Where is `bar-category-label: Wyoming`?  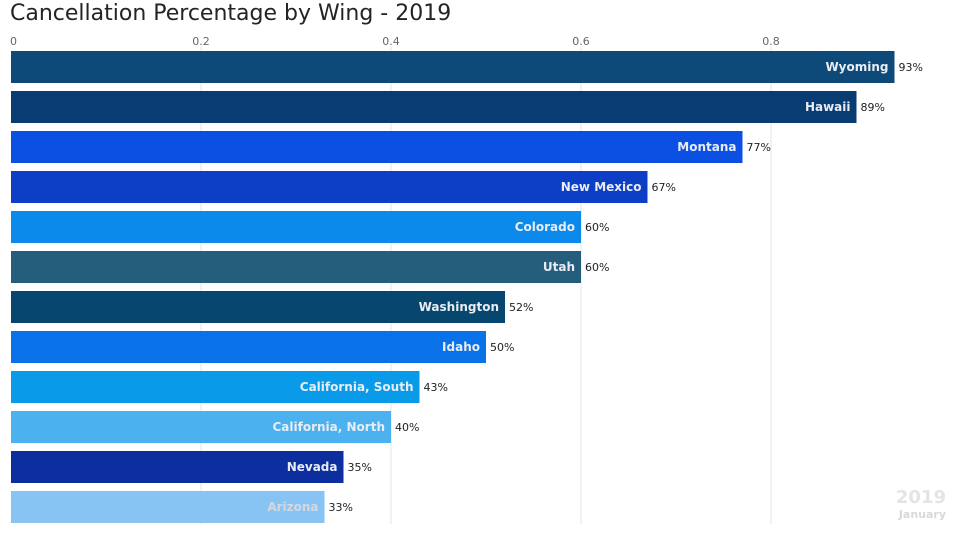 bar-category-label: Wyoming is located at coordinates (856, 67).